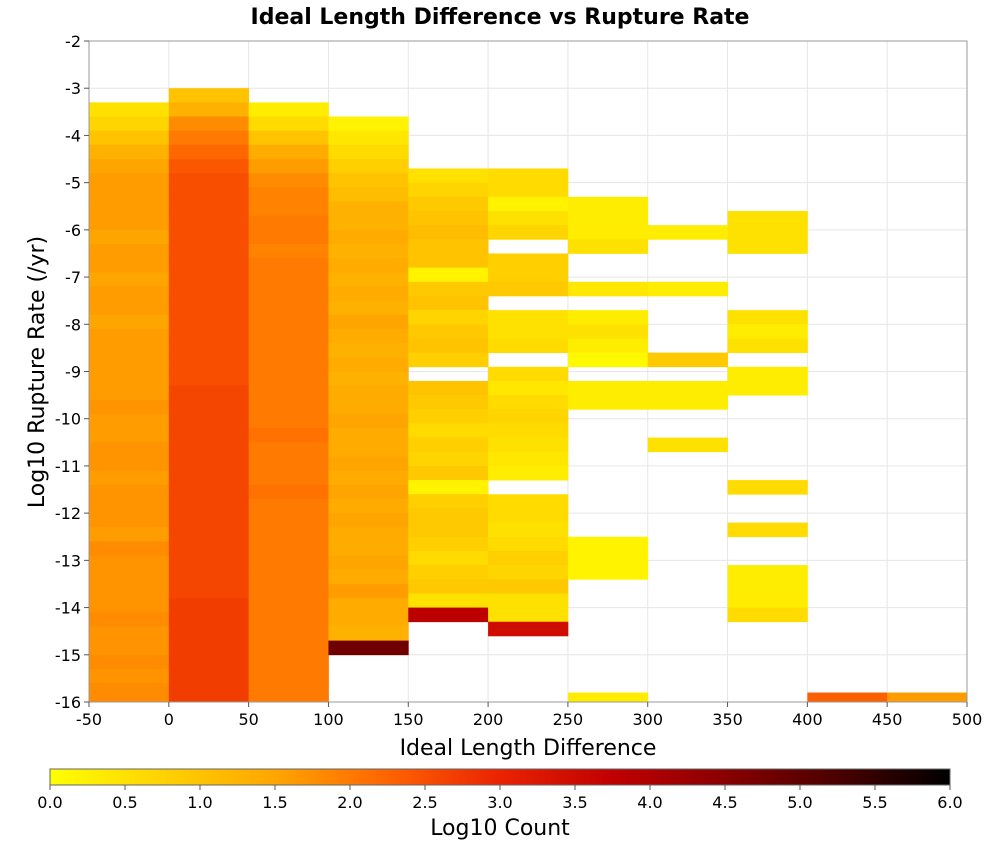 The width and height of the screenshot is (1000, 850). What do you see at coordinates (73, 183) in the screenshot?
I see `y-tick-label: -5` at bounding box center [73, 183].